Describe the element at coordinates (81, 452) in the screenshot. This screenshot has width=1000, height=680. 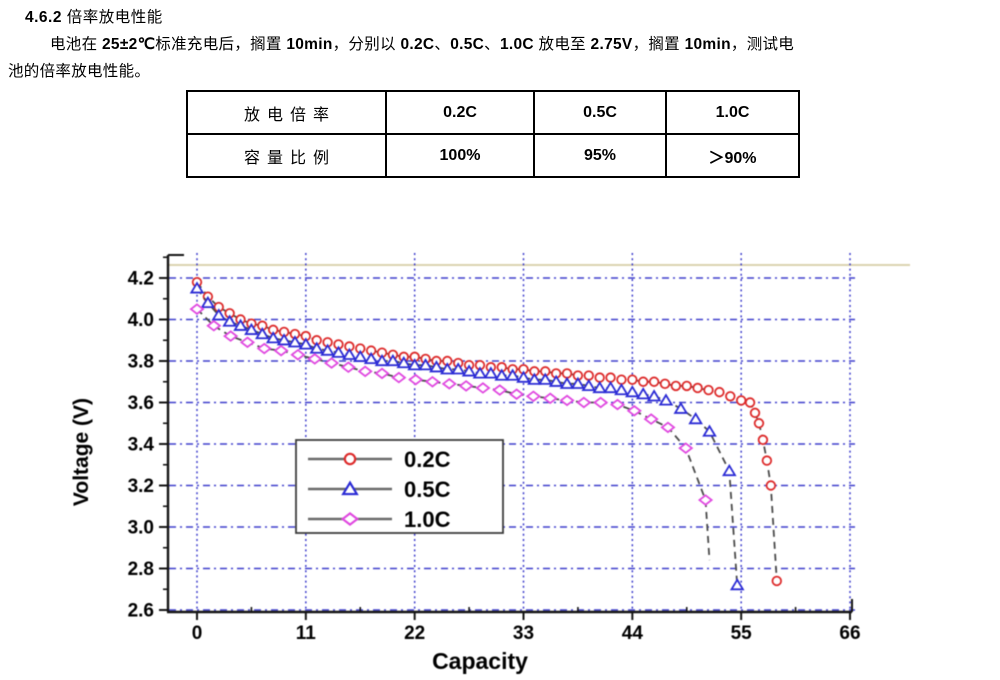
I see `y-axis-title: Voltage (V)` at that location.